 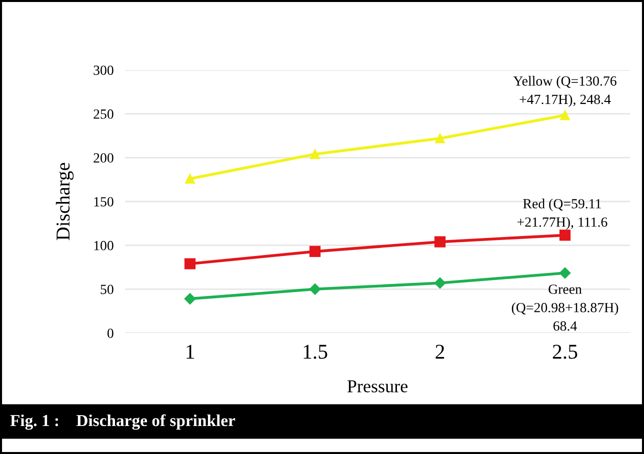 I want to click on x-tick-label: 1.5, so click(x=316, y=351).